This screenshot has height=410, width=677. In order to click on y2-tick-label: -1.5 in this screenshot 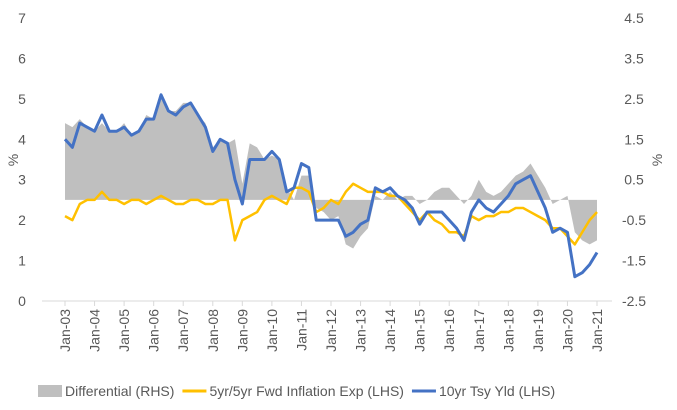, I will do `click(634, 261)`.